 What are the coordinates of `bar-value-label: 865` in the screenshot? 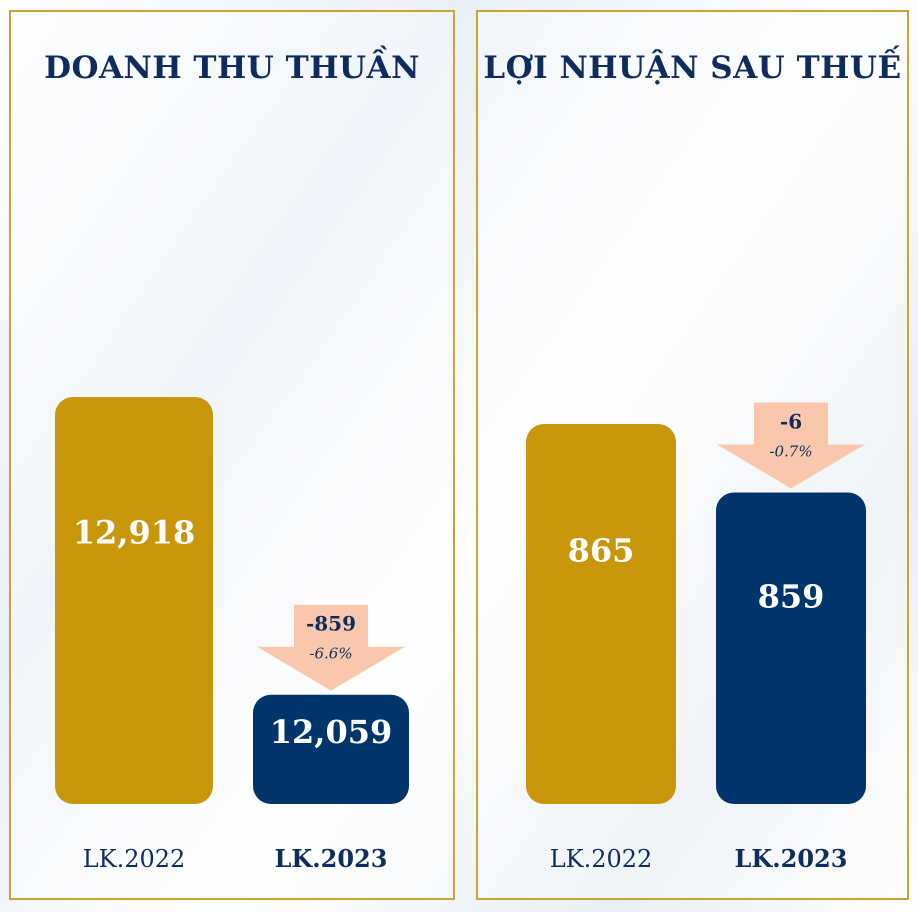 It's located at (601, 550).